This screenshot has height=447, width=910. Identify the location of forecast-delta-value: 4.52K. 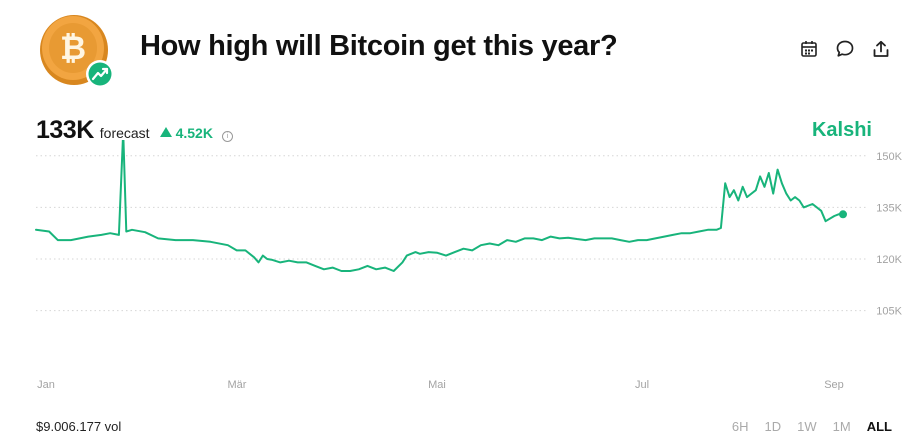
(194, 133).